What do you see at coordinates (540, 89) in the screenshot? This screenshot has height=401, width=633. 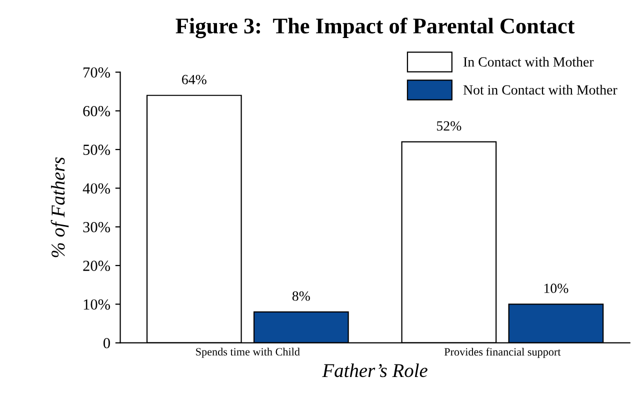 I see `legend-label: Not in Contact with Mother` at bounding box center [540, 89].